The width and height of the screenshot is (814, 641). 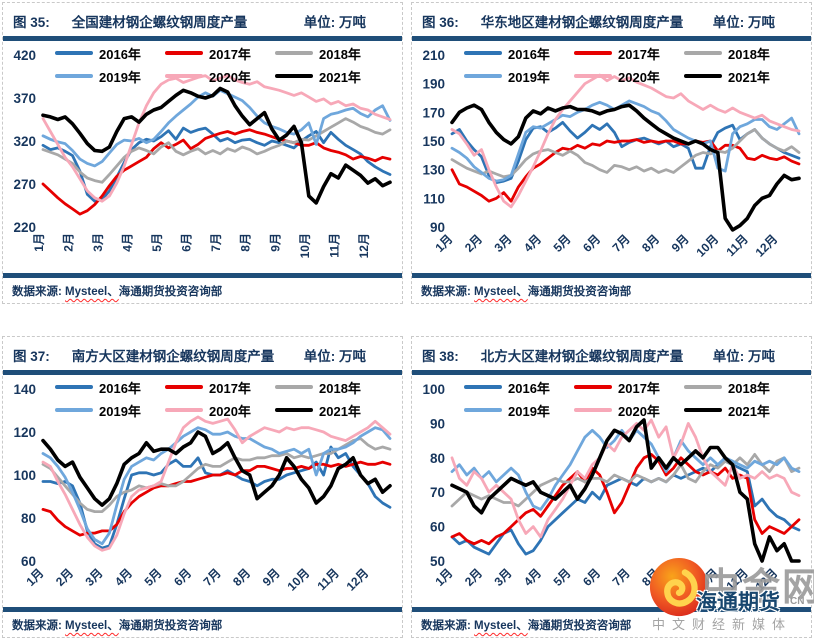 I want to click on y-tick-label: 70, so click(x=437, y=492).